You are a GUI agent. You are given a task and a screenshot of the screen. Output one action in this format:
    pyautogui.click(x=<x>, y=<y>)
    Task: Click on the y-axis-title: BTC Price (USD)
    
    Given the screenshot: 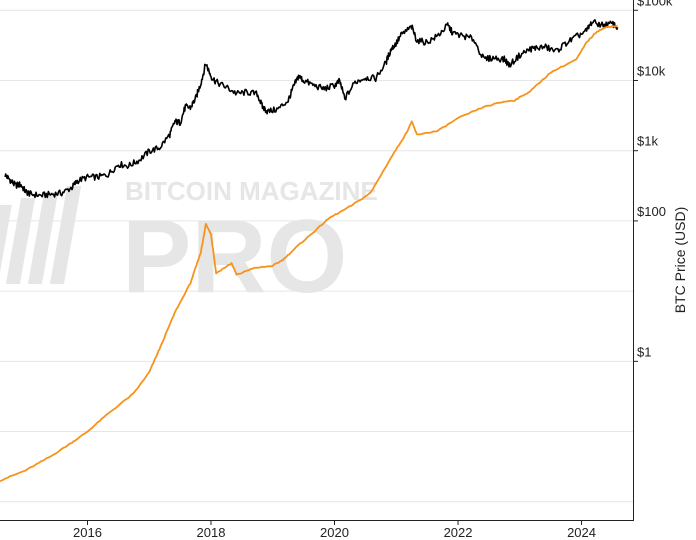 What is the action you would take?
    pyautogui.click(x=680, y=260)
    